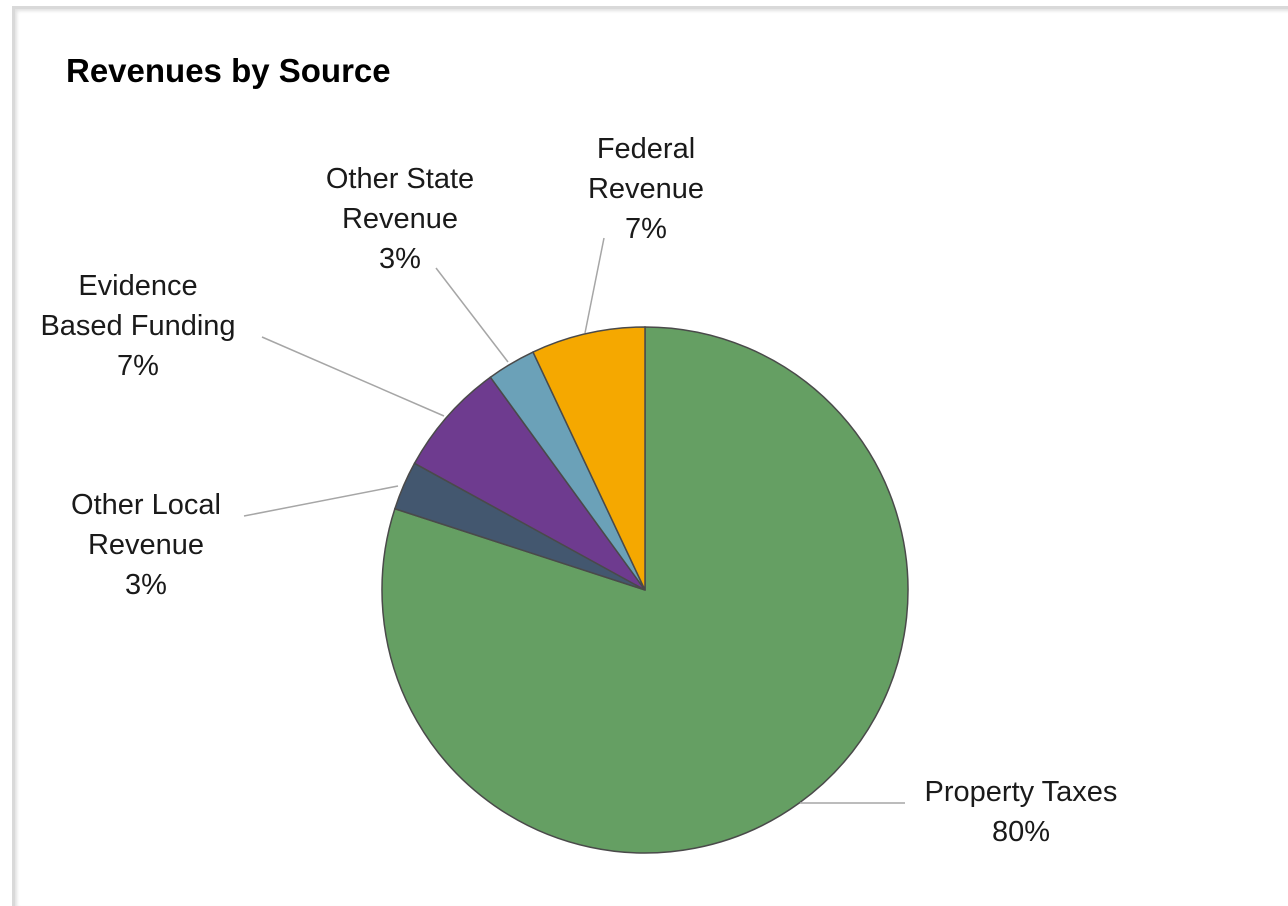 The image size is (1288, 906). What do you see at coordinates (228, 70) in the screenshot?
I see `chart-title: Revenues by Source` at bounding box center [228, 70].